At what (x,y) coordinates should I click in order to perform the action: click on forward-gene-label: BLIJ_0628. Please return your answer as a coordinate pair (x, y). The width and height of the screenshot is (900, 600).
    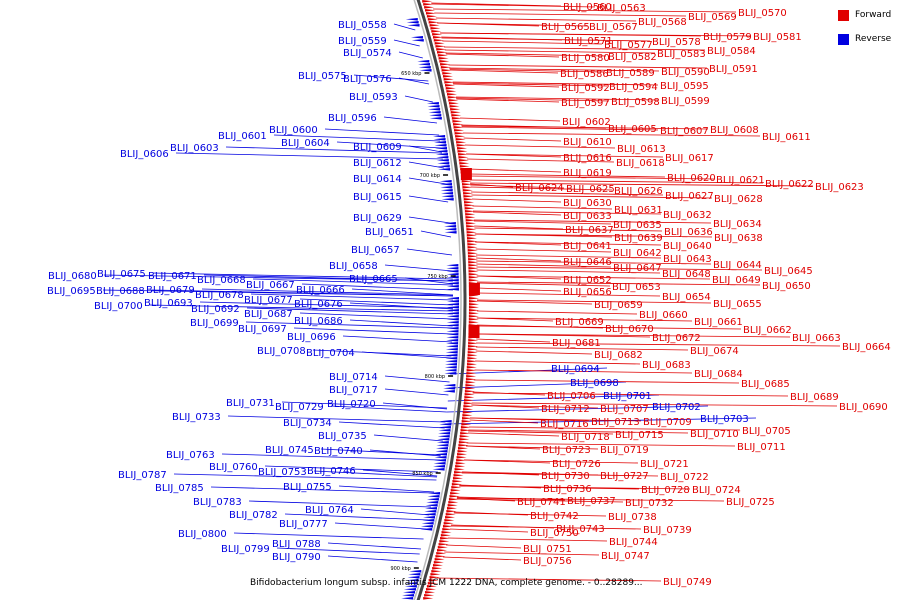
    Looking at the image, I should click on (738, 199).